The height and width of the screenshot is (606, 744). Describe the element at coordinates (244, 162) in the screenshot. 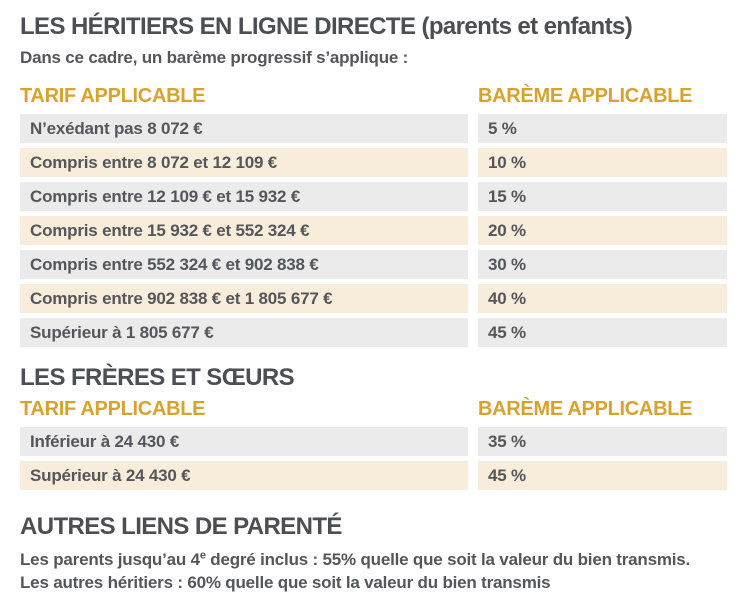

I see `tarif-cell: Compris entre 8 072 et 12 109 €` at that location.